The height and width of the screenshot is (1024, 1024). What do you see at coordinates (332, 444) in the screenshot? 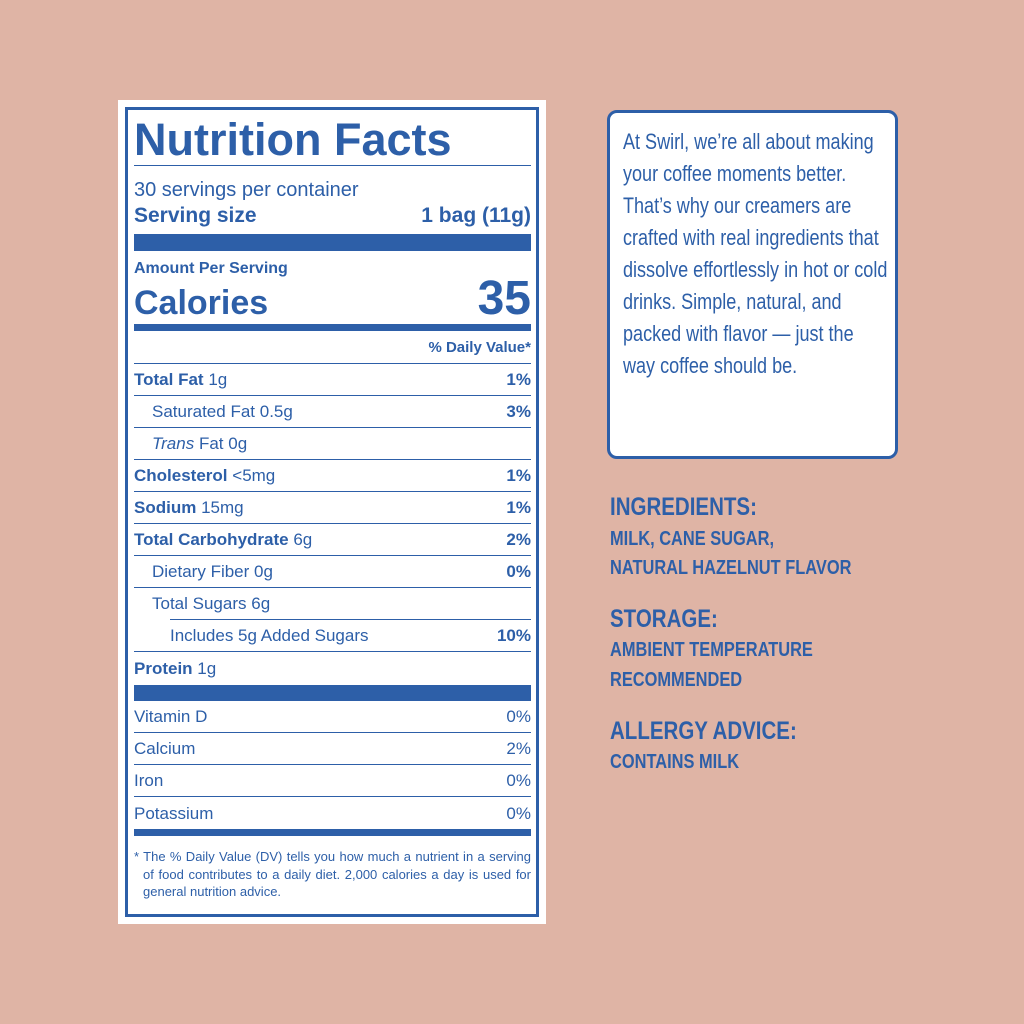
I see `nutrient-row: Trans Fat 0g` at bounding box center [332, 444].